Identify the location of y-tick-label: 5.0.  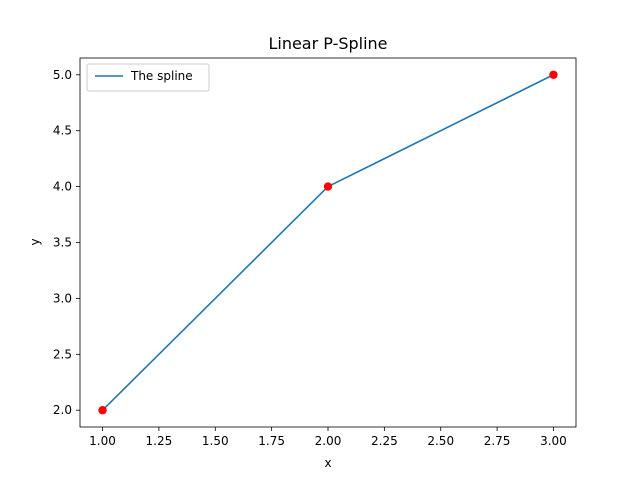
(62, 75).